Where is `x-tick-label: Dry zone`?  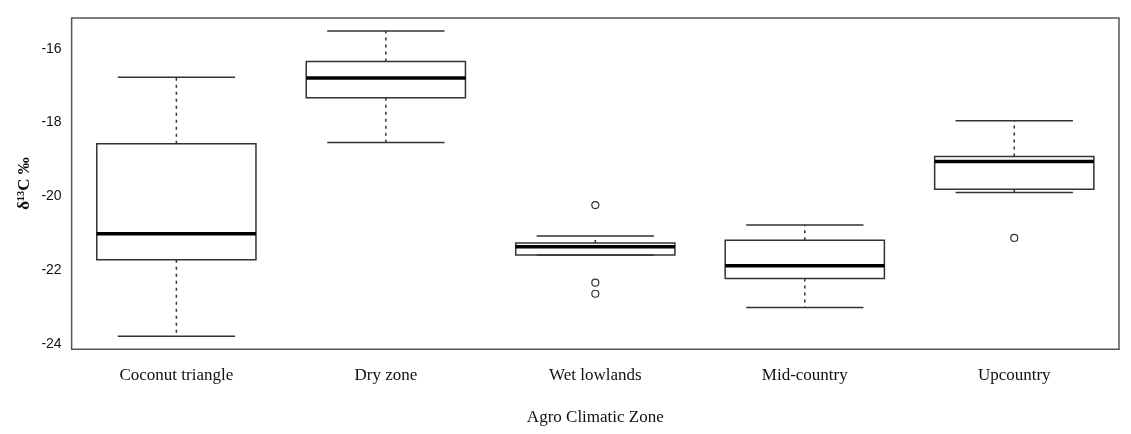 x-tick-label: Dry zone is located at coordinates (386, 374).